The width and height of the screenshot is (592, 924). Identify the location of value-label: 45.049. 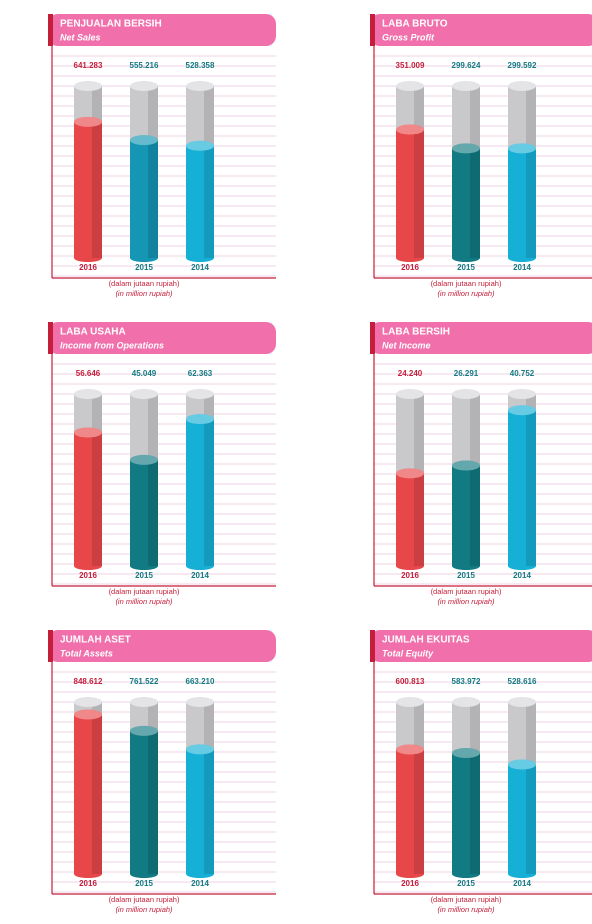
(144, 373).